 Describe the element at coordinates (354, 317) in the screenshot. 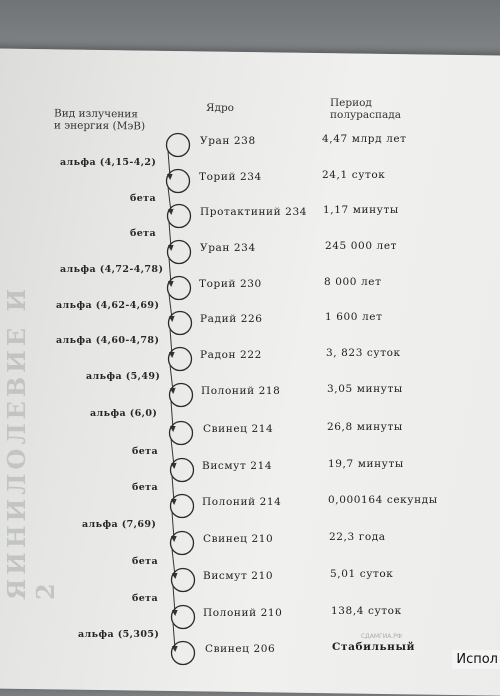

I see `halflife-value: 1 600 лет` at that location.